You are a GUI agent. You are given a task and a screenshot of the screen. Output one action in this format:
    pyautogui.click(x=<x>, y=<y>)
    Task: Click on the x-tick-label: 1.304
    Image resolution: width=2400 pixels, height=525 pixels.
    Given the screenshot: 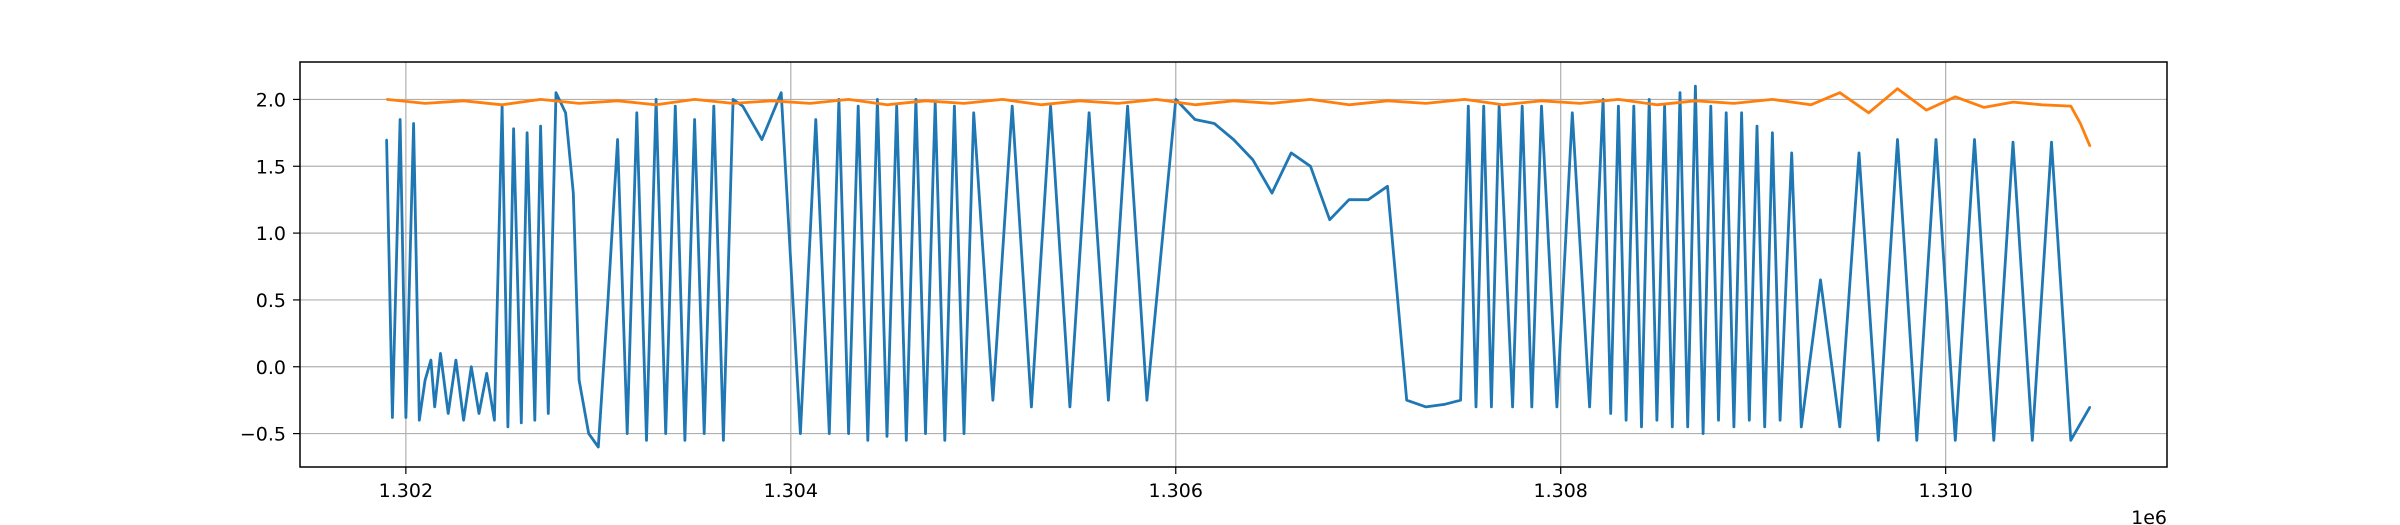 What is the action you would take?
    pyautogui.click(x=791, y=491)
    